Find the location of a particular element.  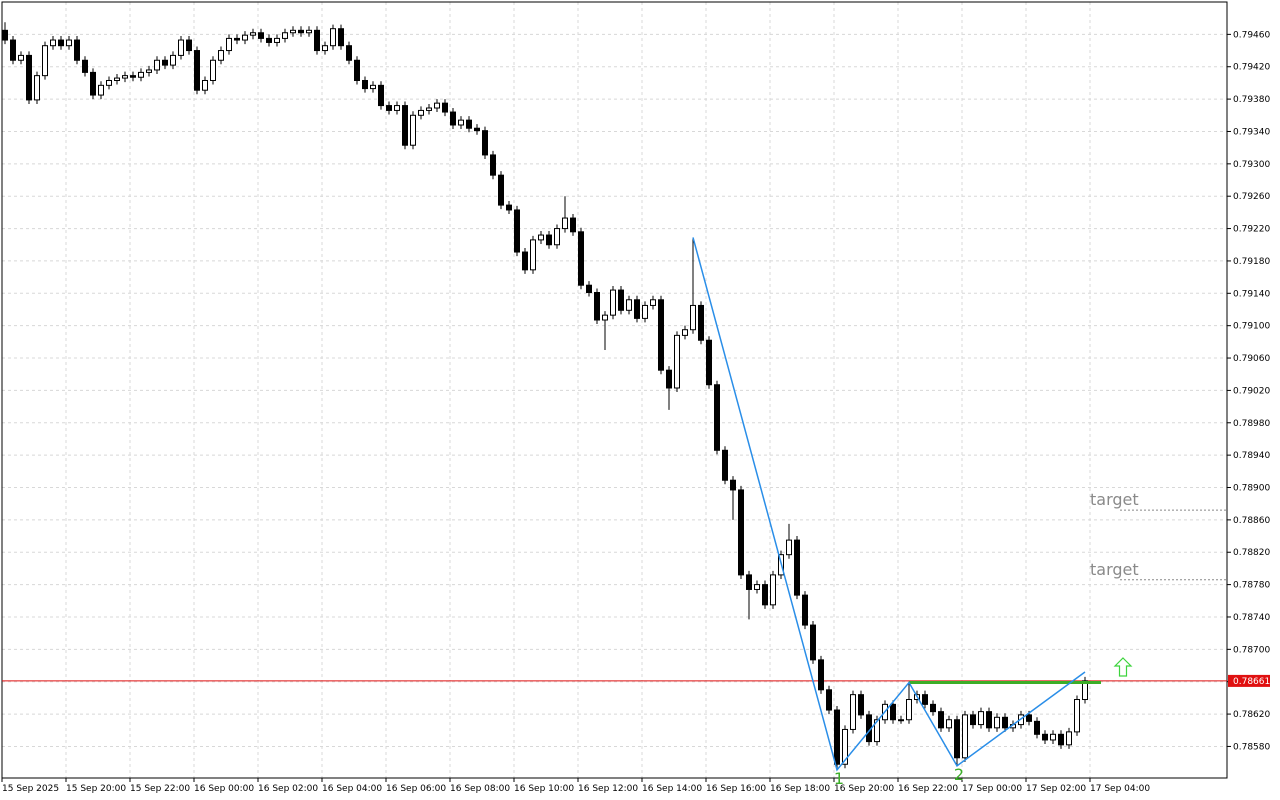

x-tick-label: 16 Sep 08:00 is located at coordinates (480, 789).